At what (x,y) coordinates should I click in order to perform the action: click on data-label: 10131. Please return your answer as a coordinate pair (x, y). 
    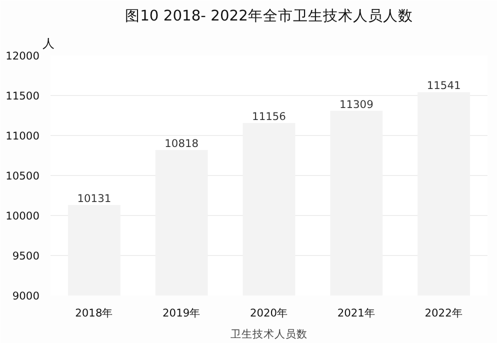
    Looking at the image, I should click on (94, 199).